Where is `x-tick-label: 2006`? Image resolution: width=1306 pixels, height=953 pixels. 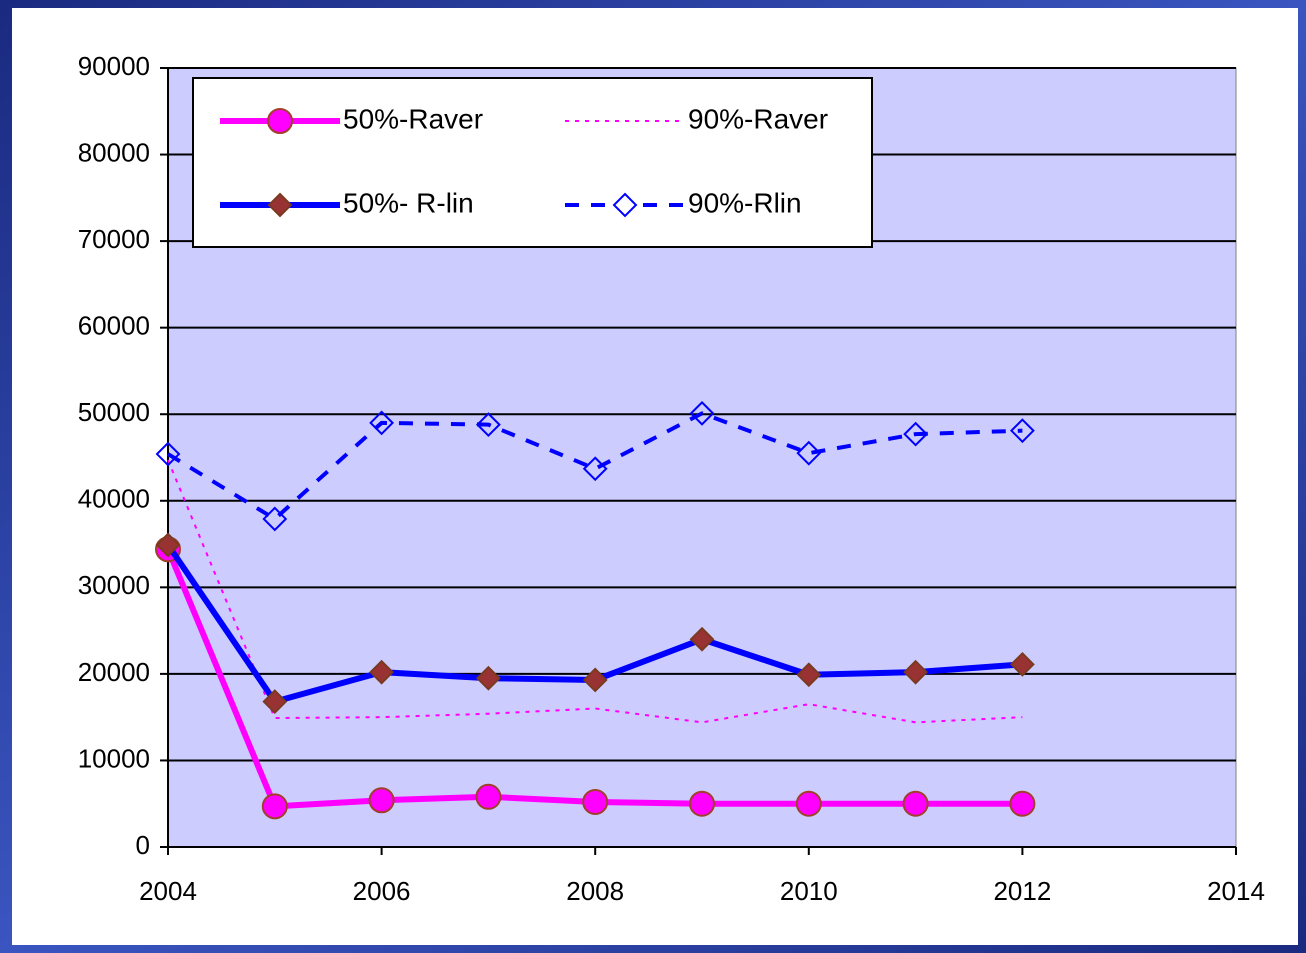 x-tick-label: 2006 is located at coordinates (382, 891).